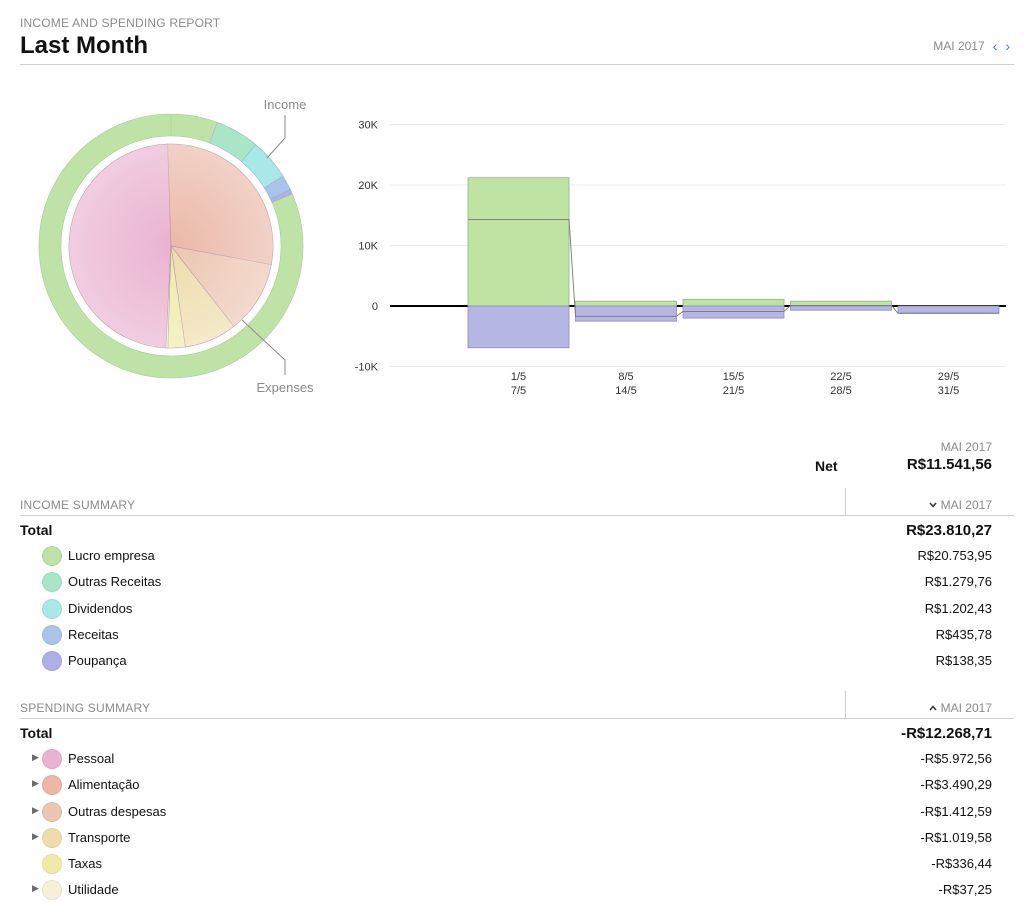 This screenshot has height=903, width=1024. What do you see at coordinates (285, 104) in the screenshot?
I see `income-label: Income` at bounding box center [285, 104].